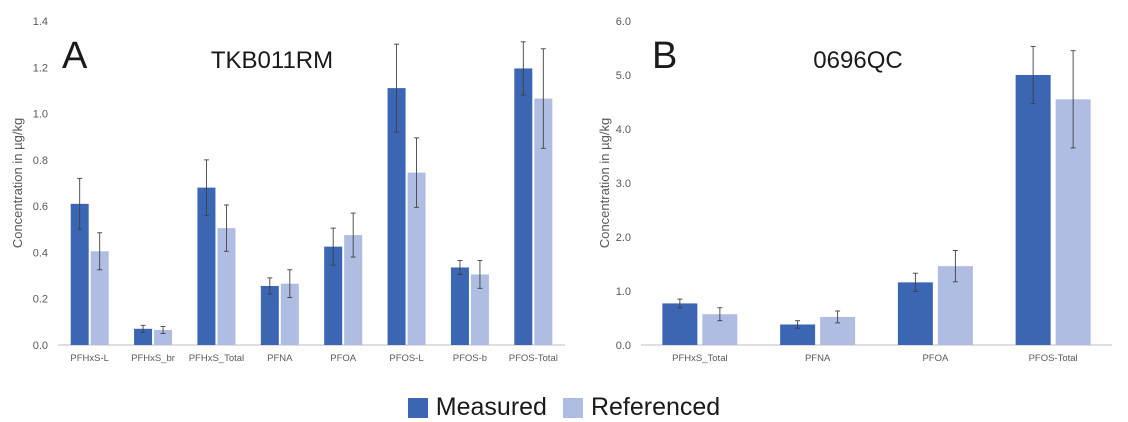  Describe the element at coordinates (406, 358) in the screenshot. I see `x-category-label: PFOS-L` at that location.